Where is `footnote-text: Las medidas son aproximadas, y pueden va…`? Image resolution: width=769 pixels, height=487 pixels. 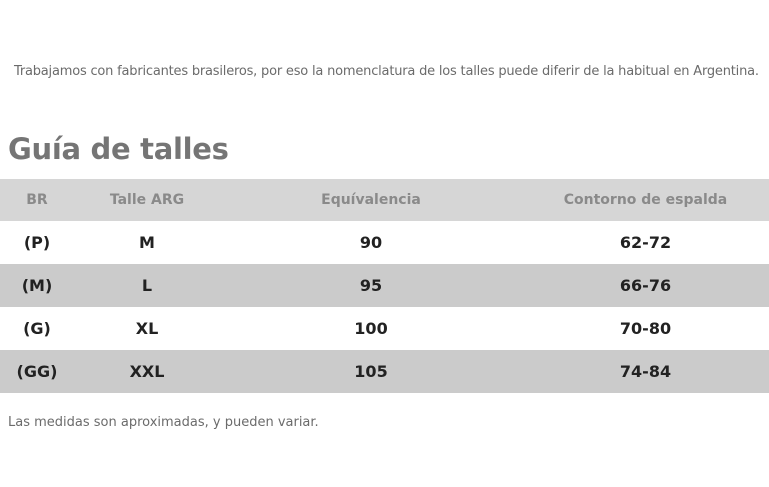 footnote-text: Las medidas son aproximadas, y pueden va… is located at coordinates (163, 422).